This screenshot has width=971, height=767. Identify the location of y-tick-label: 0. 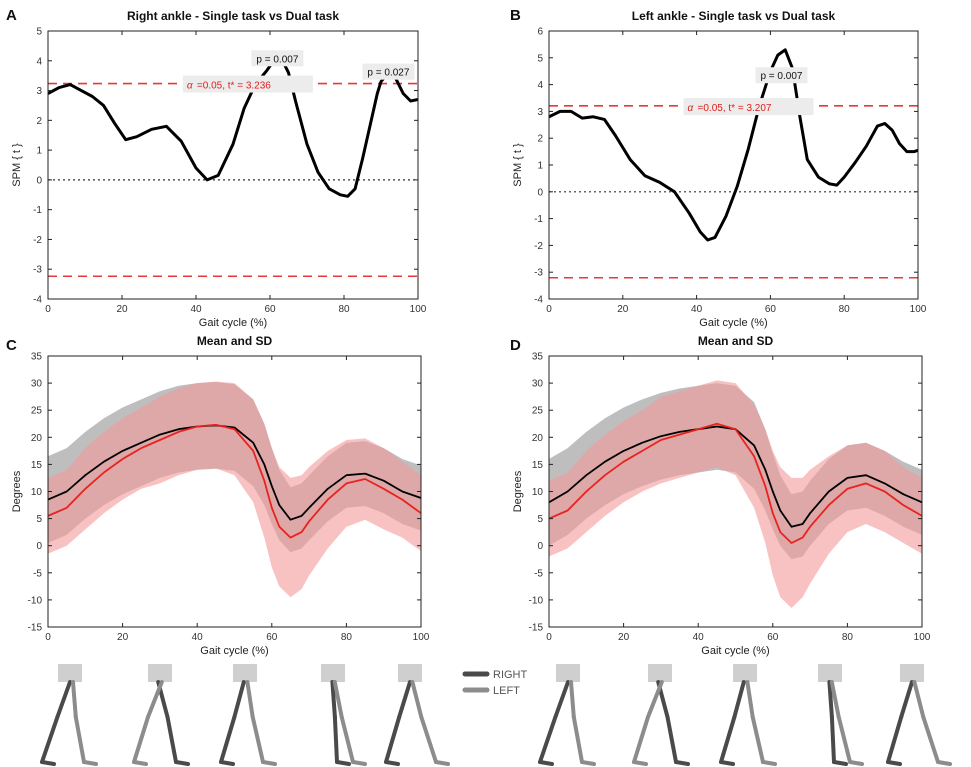
(540, 192).